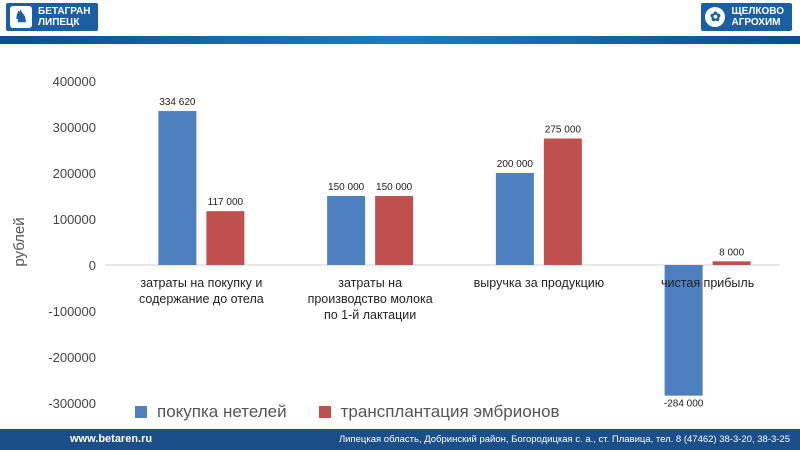  Describe the element at coordinates (539, 283) in the screenshot. I see `category-label: выручка за продукцию` at that location.